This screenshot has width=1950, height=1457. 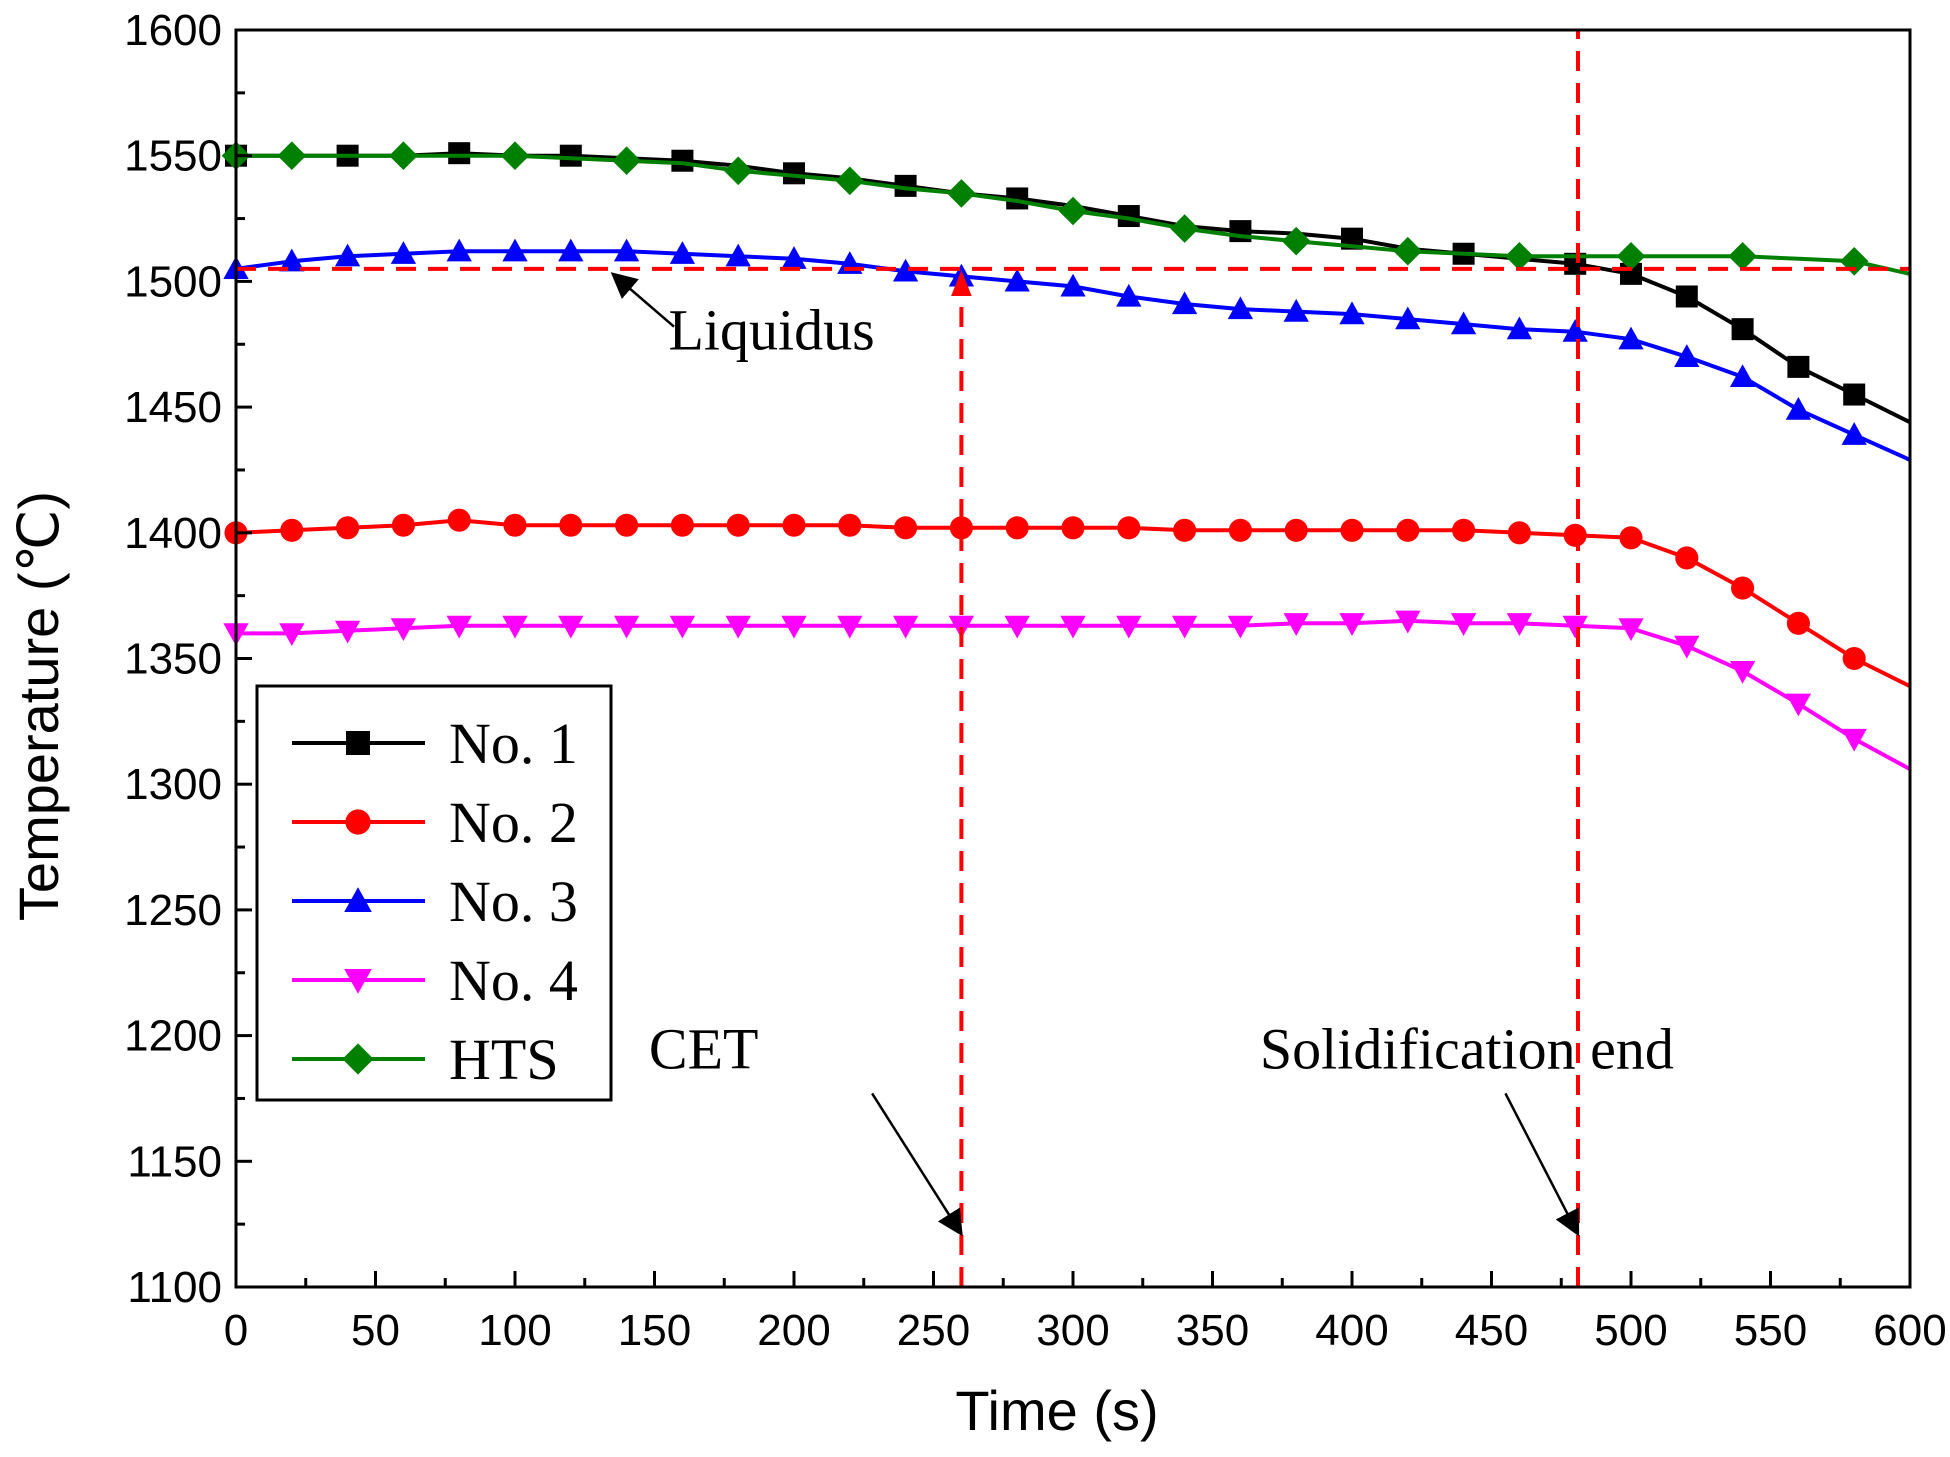 I want to click on x-tick-label: 0, so click(x=236, y=1330).